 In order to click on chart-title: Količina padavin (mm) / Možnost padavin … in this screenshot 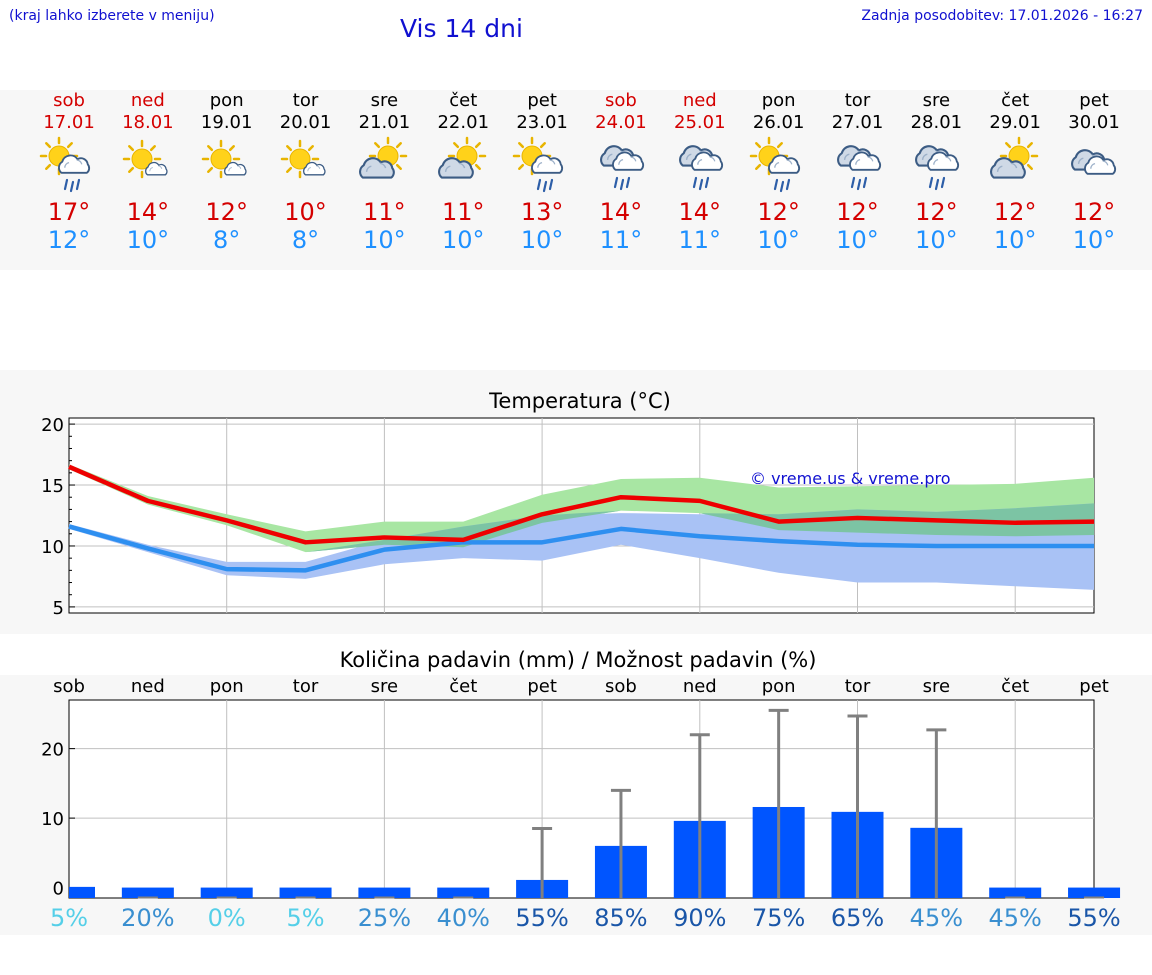, I will do `click(578, 660)`.